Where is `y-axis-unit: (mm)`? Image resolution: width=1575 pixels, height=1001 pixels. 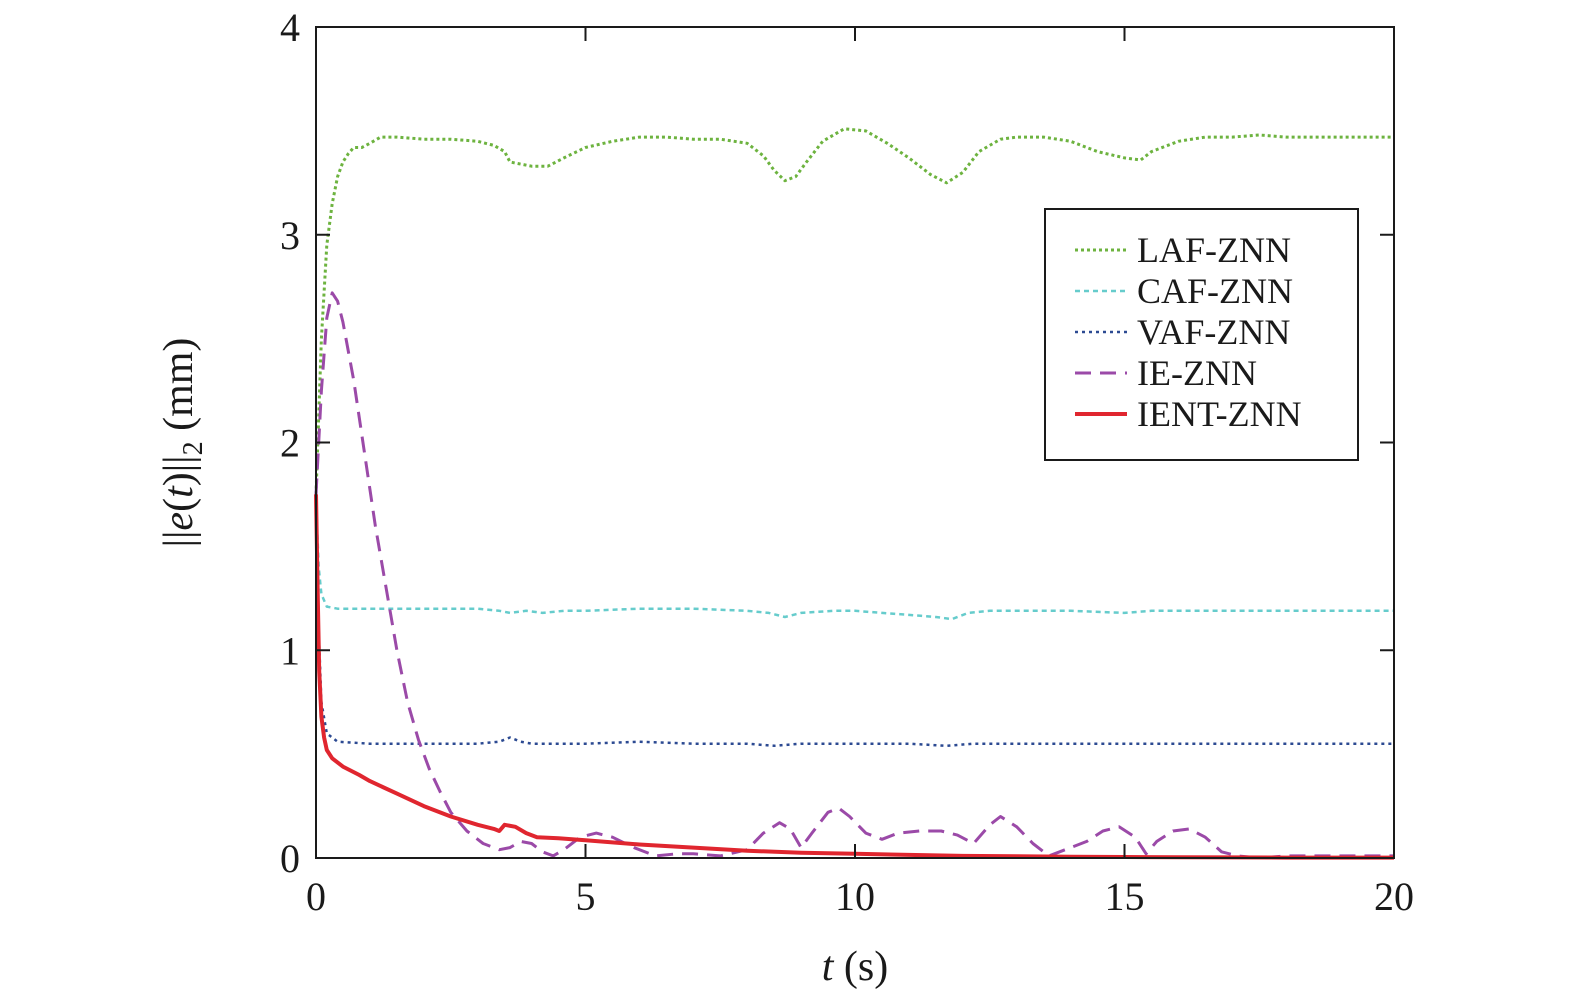
y-axis-unit: (mm) is located at coordinates (179, 390).